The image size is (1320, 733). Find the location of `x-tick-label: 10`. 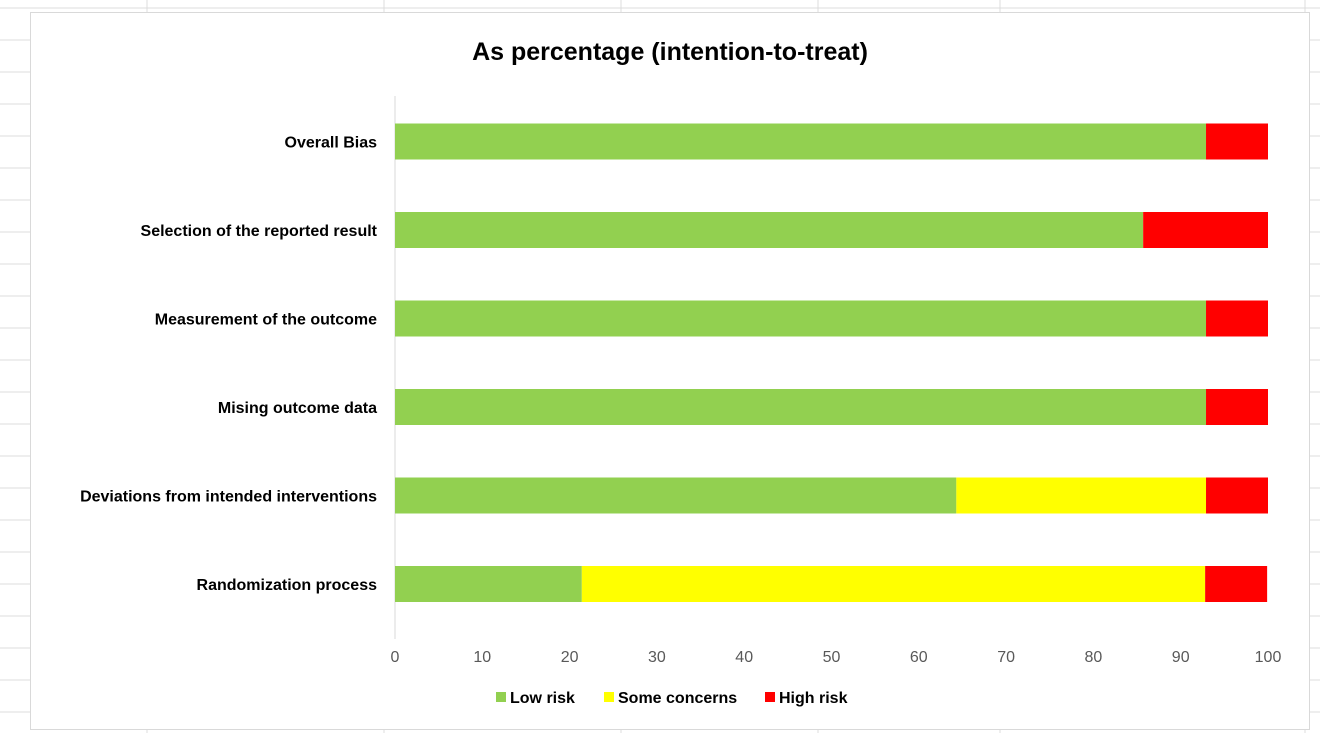

x-tick-label: 10 is located at coordinates (482, 657).